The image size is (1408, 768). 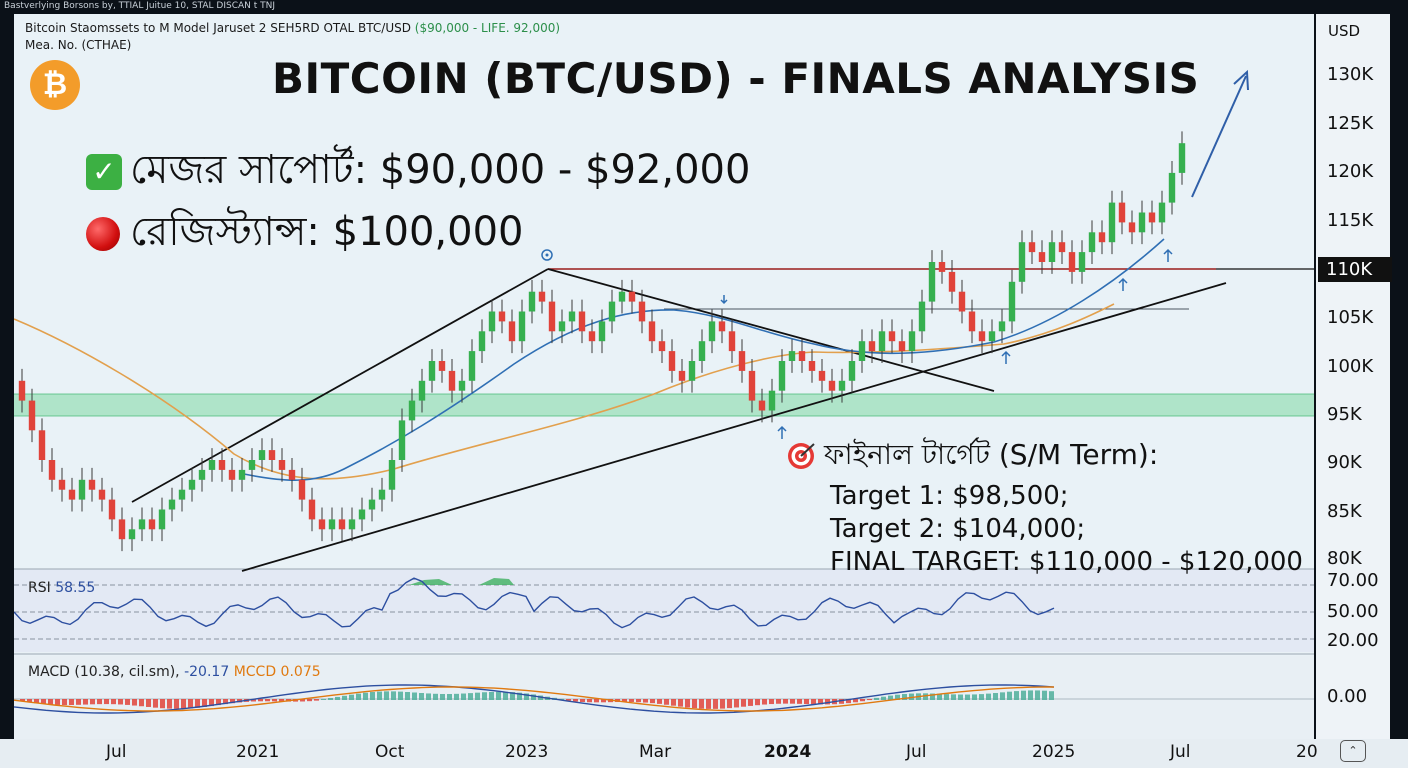 I want to click on price-axis, so click(x=1353, y=376).